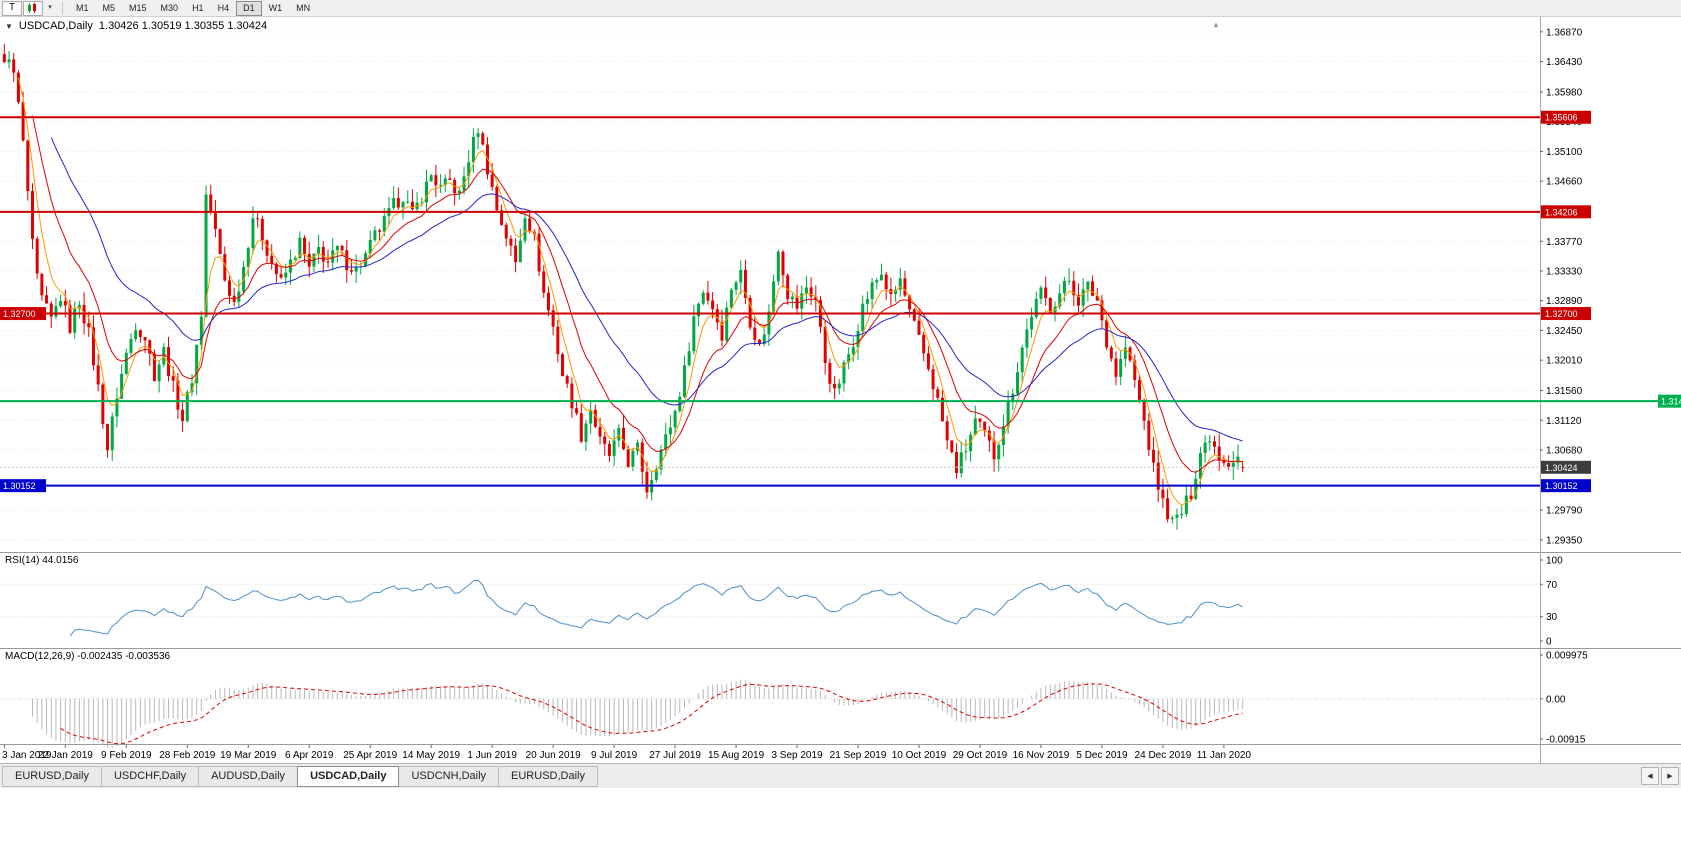 This screenshot has width=1681, height=848. Describe the element at coordinates (1224, 755) in the screenshot. I see `x-axis-date-label: 11 Jan 2020` at that location.